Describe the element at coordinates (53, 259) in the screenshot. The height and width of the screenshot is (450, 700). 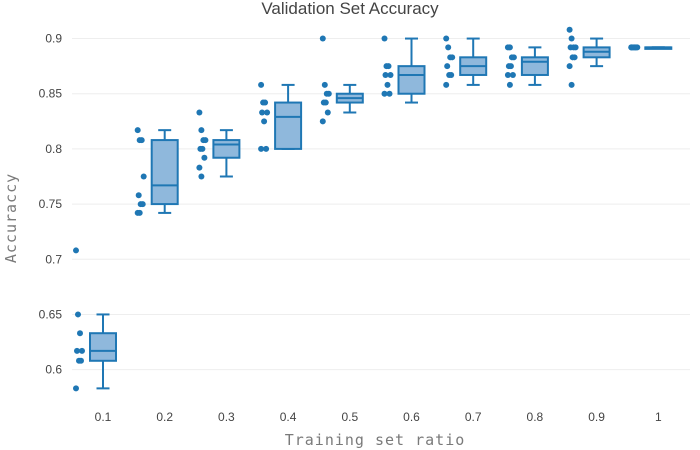
I see `y-tick-label: 0.7` at that location.